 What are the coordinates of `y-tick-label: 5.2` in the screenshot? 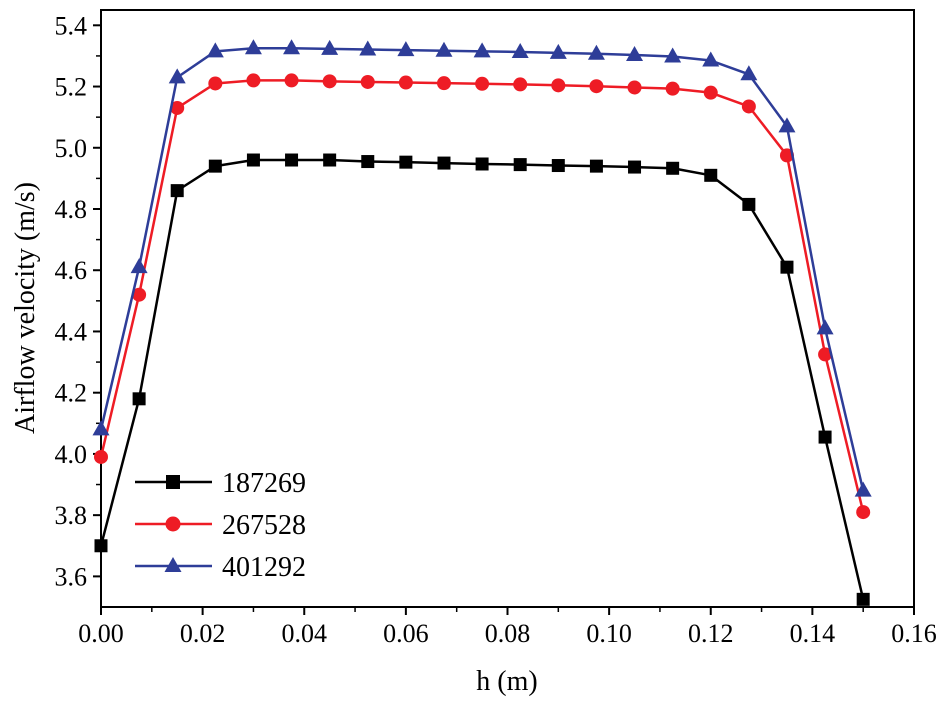 It's located at (71, 87).